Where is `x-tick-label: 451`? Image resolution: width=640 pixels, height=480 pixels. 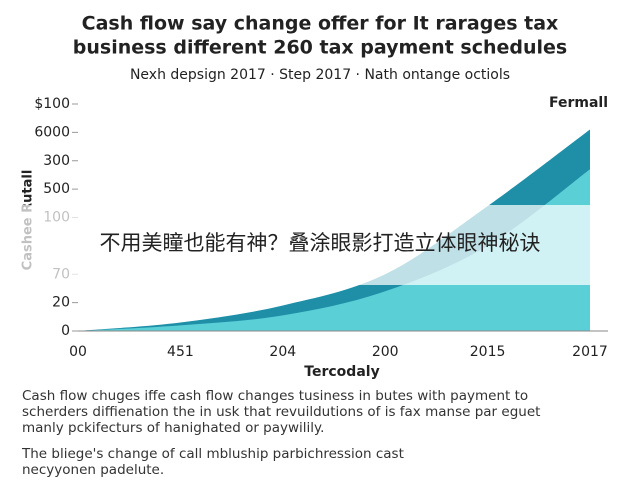 x-tick-label: 451 is located at coordinates (180, 352).